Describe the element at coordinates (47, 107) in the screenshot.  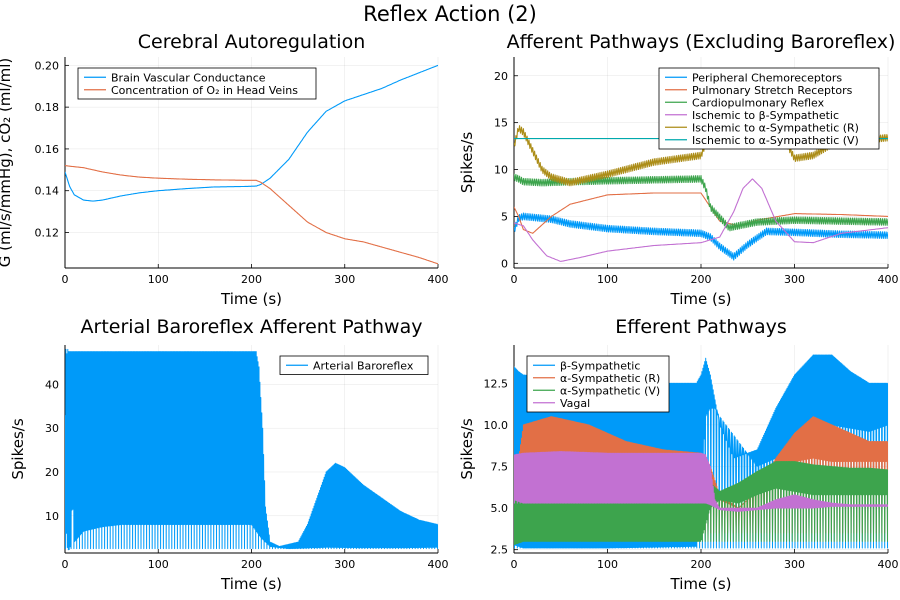
I see `y-tick-label: 0.18` at that location.